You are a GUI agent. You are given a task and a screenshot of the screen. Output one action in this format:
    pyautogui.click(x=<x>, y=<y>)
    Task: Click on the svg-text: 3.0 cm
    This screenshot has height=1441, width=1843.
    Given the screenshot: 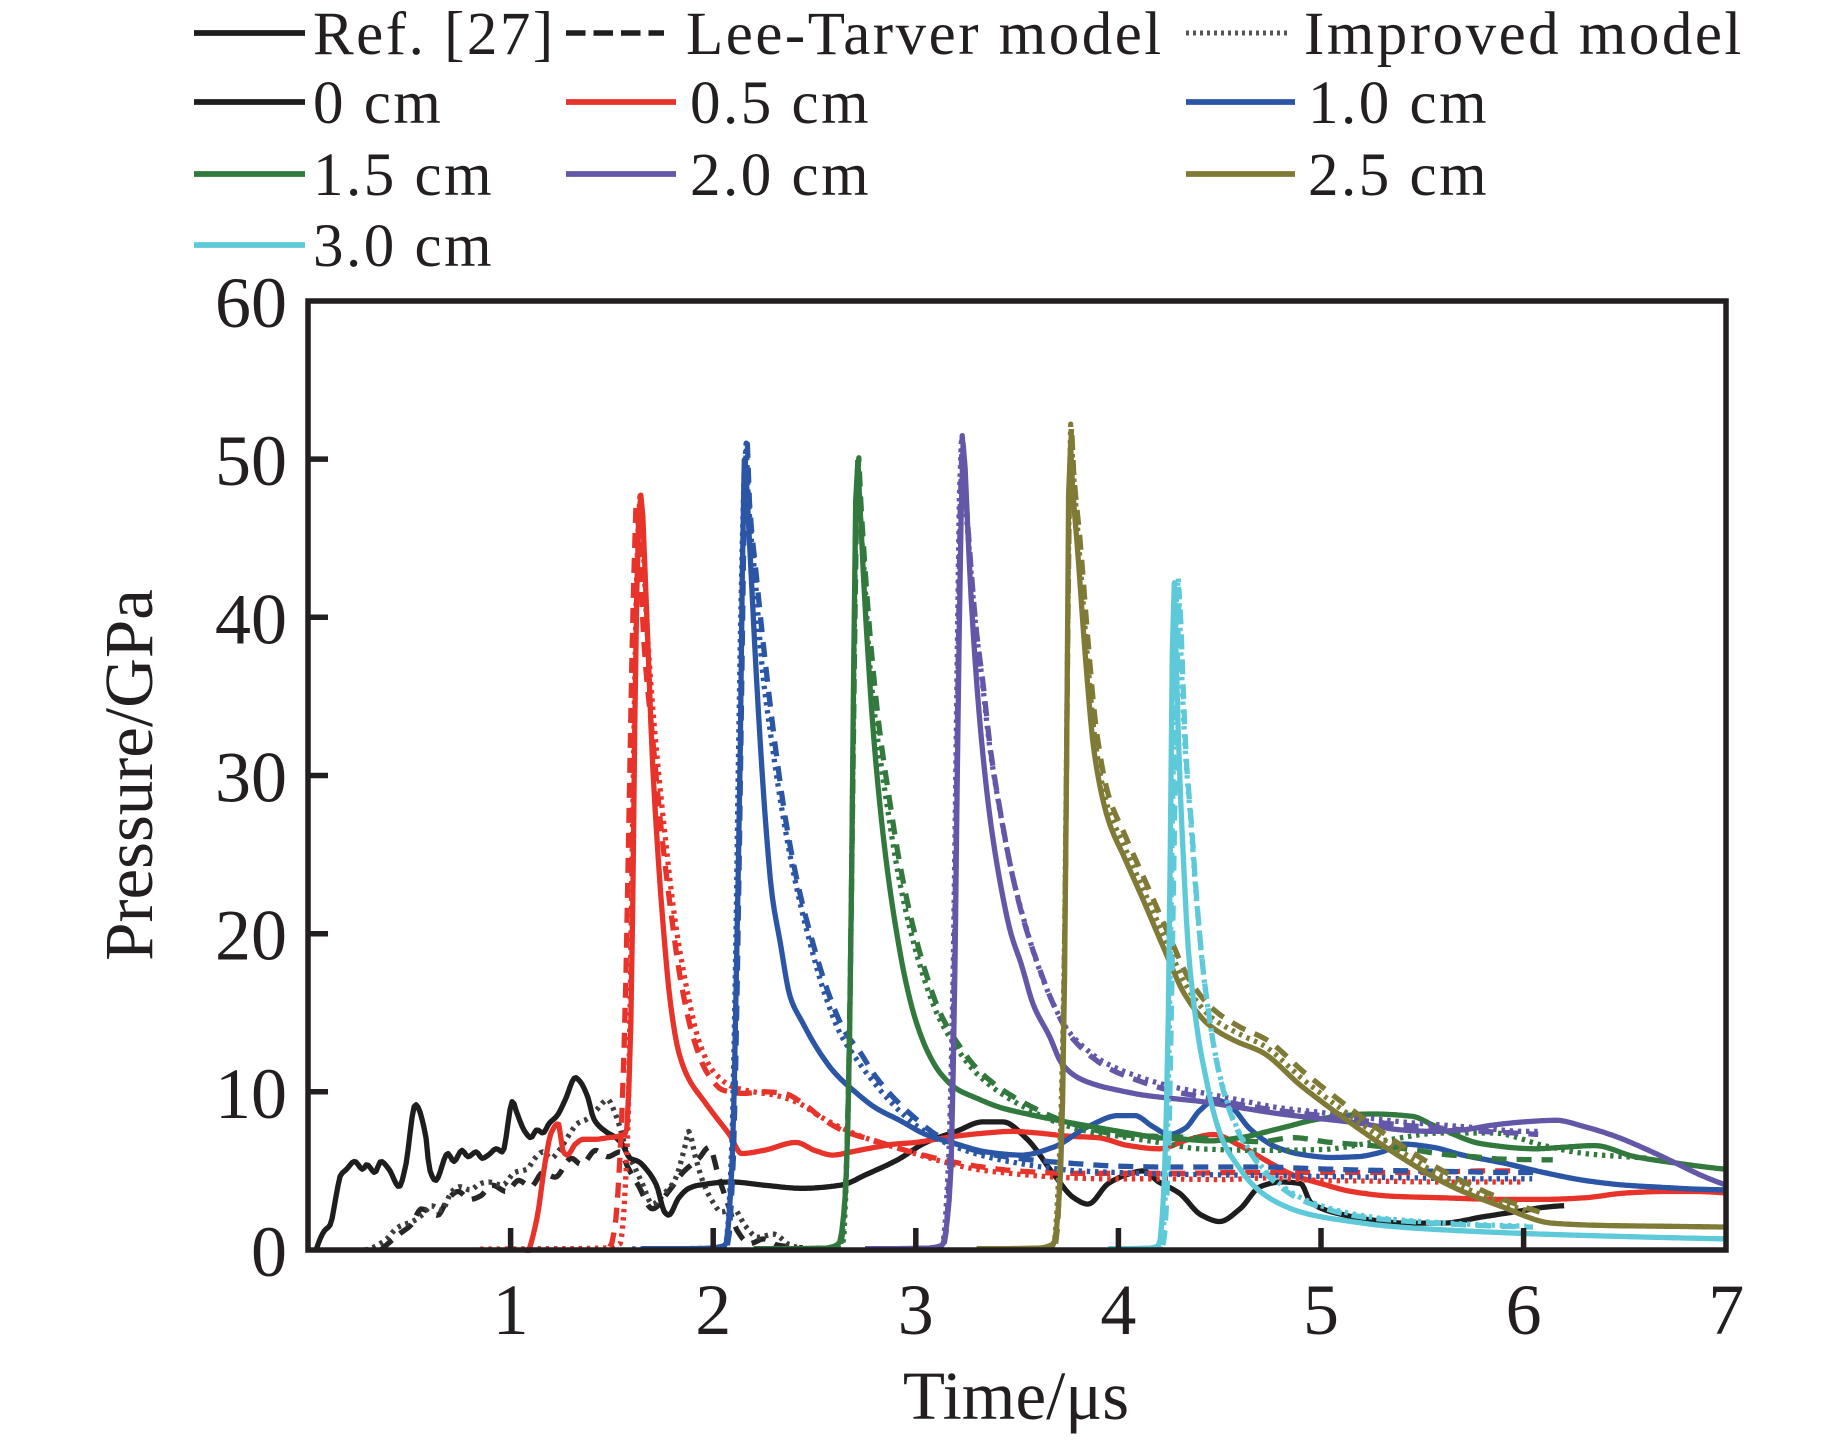 What is the action you would take?
    pyautogui.click(x=403, y=246)
    